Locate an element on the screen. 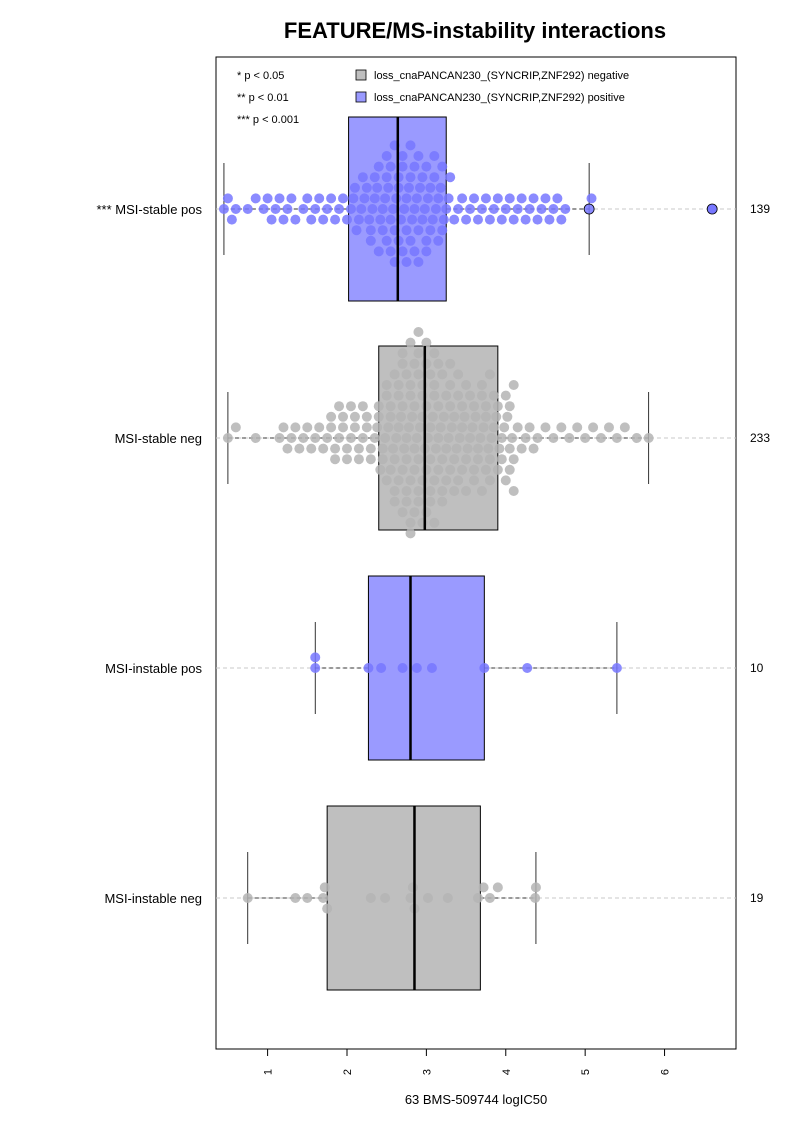  x-tick-label: 3 is located at coordinates (427, 1072).